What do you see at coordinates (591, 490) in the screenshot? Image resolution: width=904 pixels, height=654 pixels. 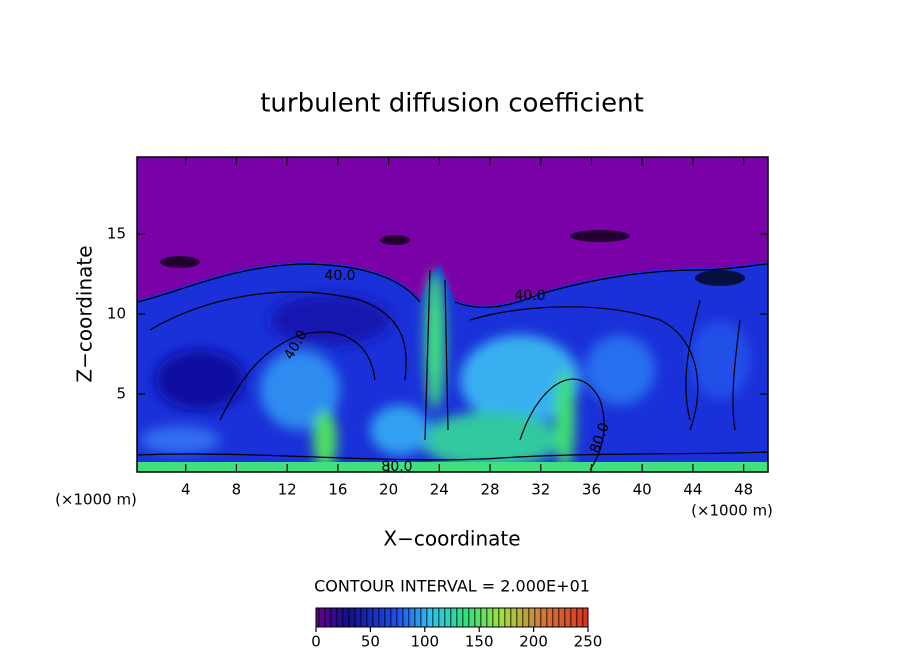 I see `x-tick-label: 36` at bounding box center [591, 490].